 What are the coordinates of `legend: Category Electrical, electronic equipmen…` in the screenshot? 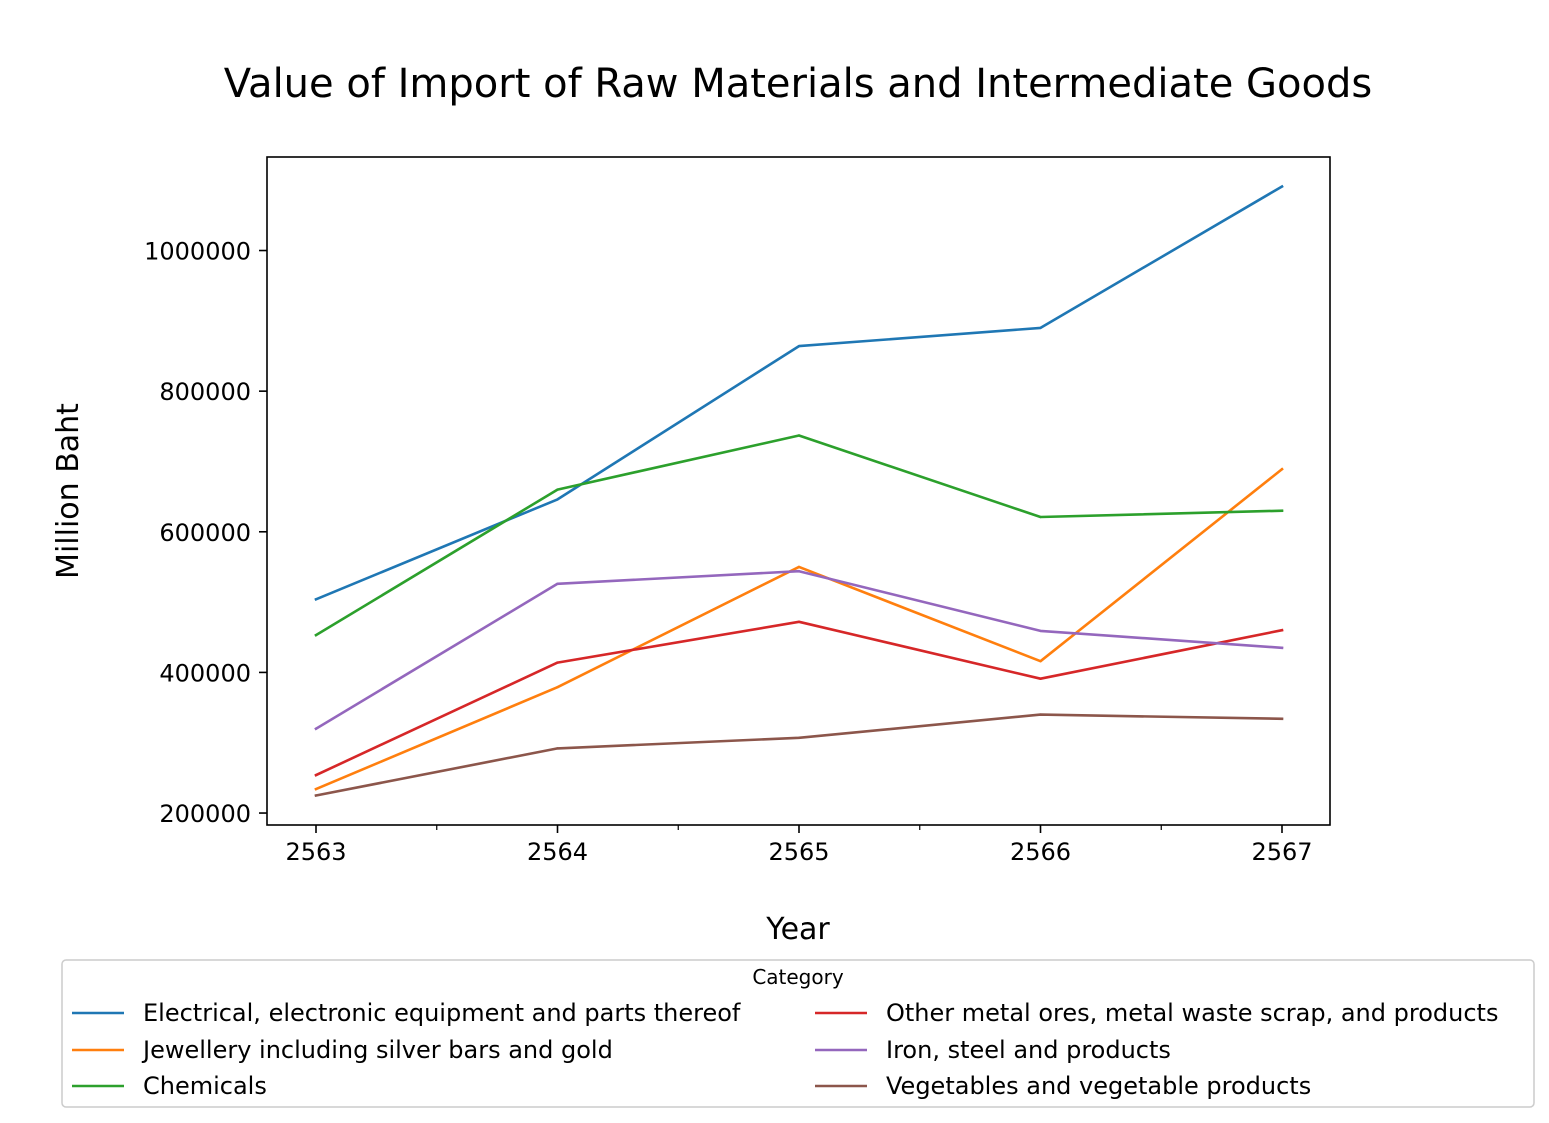 It's located at (798, 1033).